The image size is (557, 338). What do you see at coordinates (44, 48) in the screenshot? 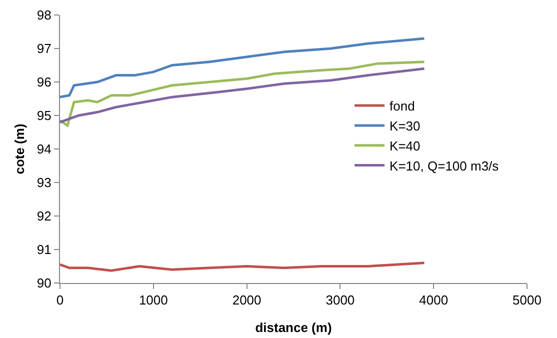
I see `y-tick-label: 97` at bounding box center [44, 48].